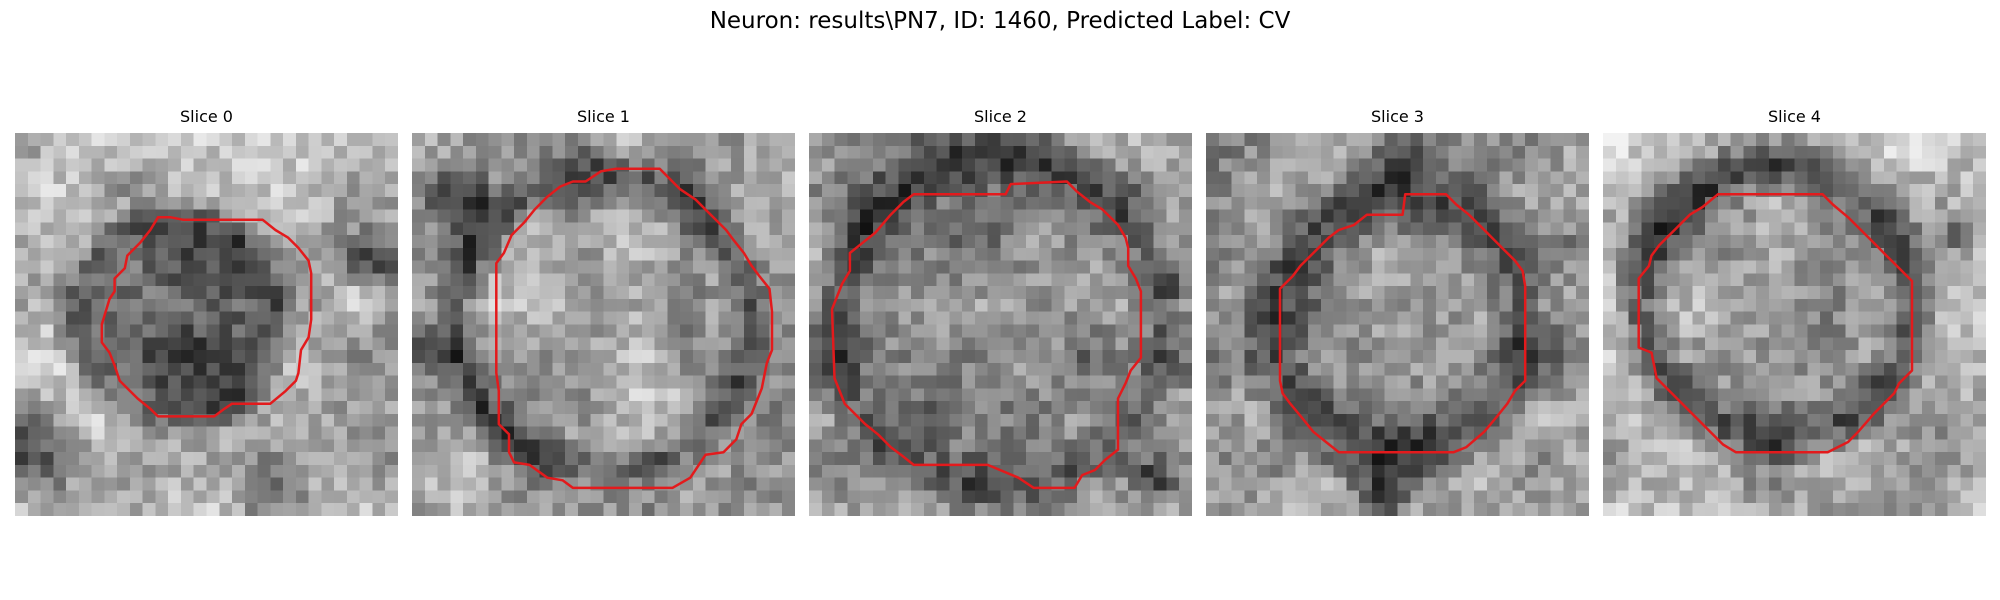  I want to click on slice-panel-0: Slice 0, so click(206, 310).